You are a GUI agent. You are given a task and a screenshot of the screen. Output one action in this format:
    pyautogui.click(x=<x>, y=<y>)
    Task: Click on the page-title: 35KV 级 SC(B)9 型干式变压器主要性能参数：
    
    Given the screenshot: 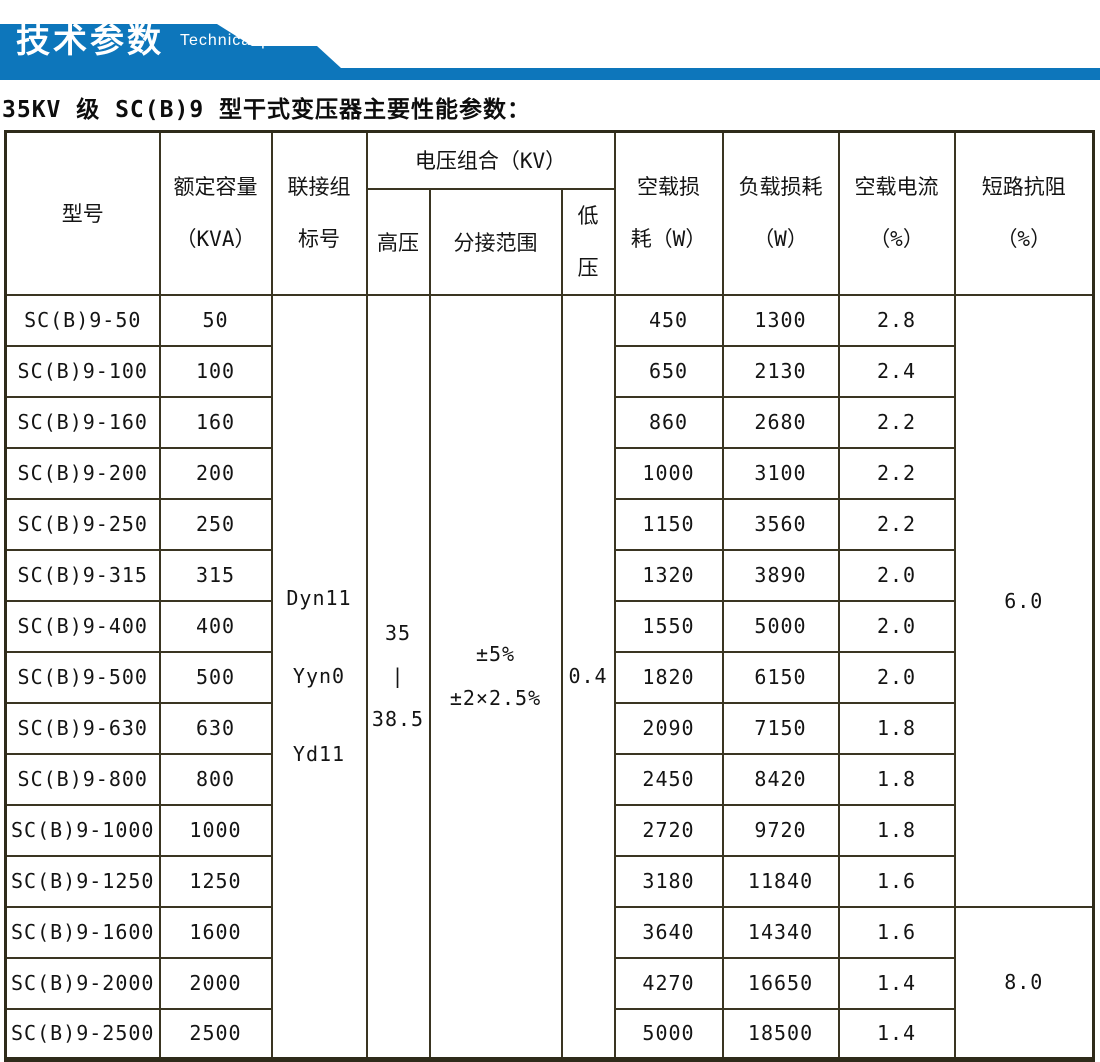 What is the action you would take?
    pyautogui.click(x=267, y=110)
    